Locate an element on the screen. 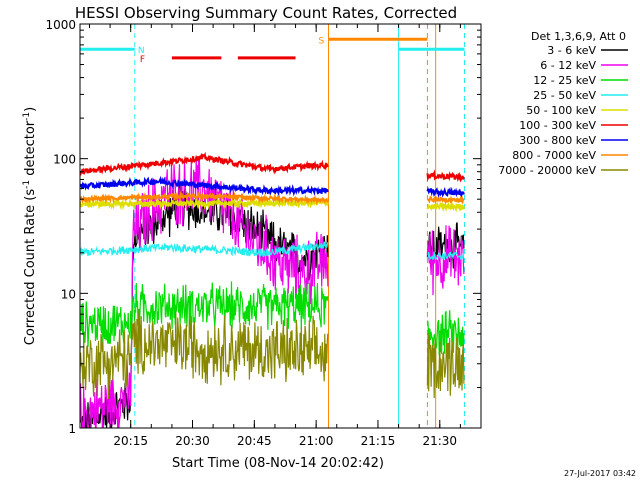  legend-label: 25 - 50 keV is located at coordinates (564, 95).